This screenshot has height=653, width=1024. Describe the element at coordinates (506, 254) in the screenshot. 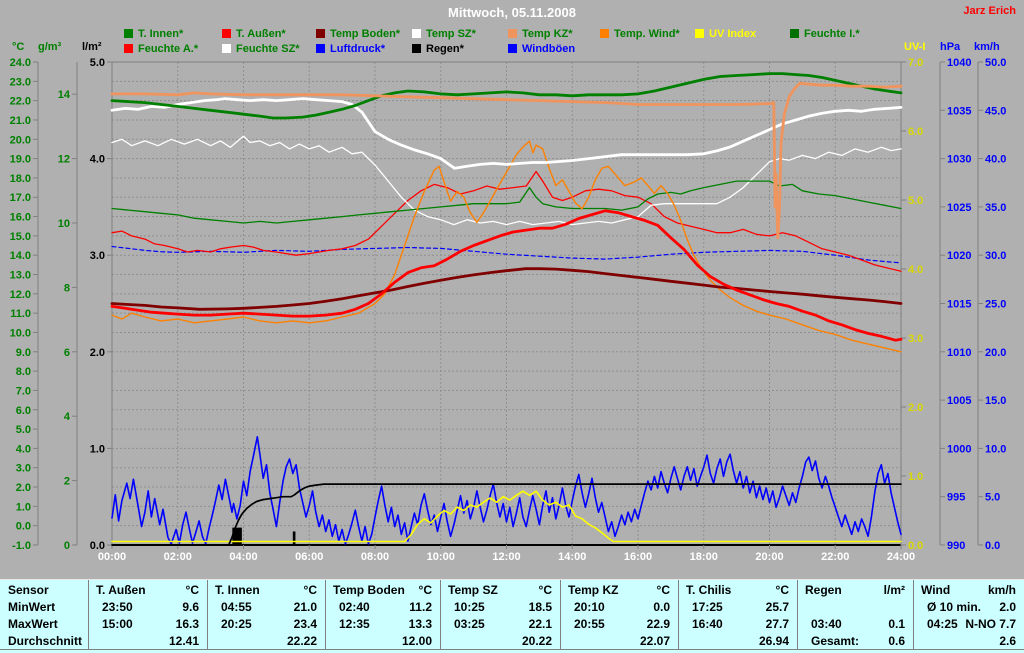

I see `series-luftdruck` at that location.